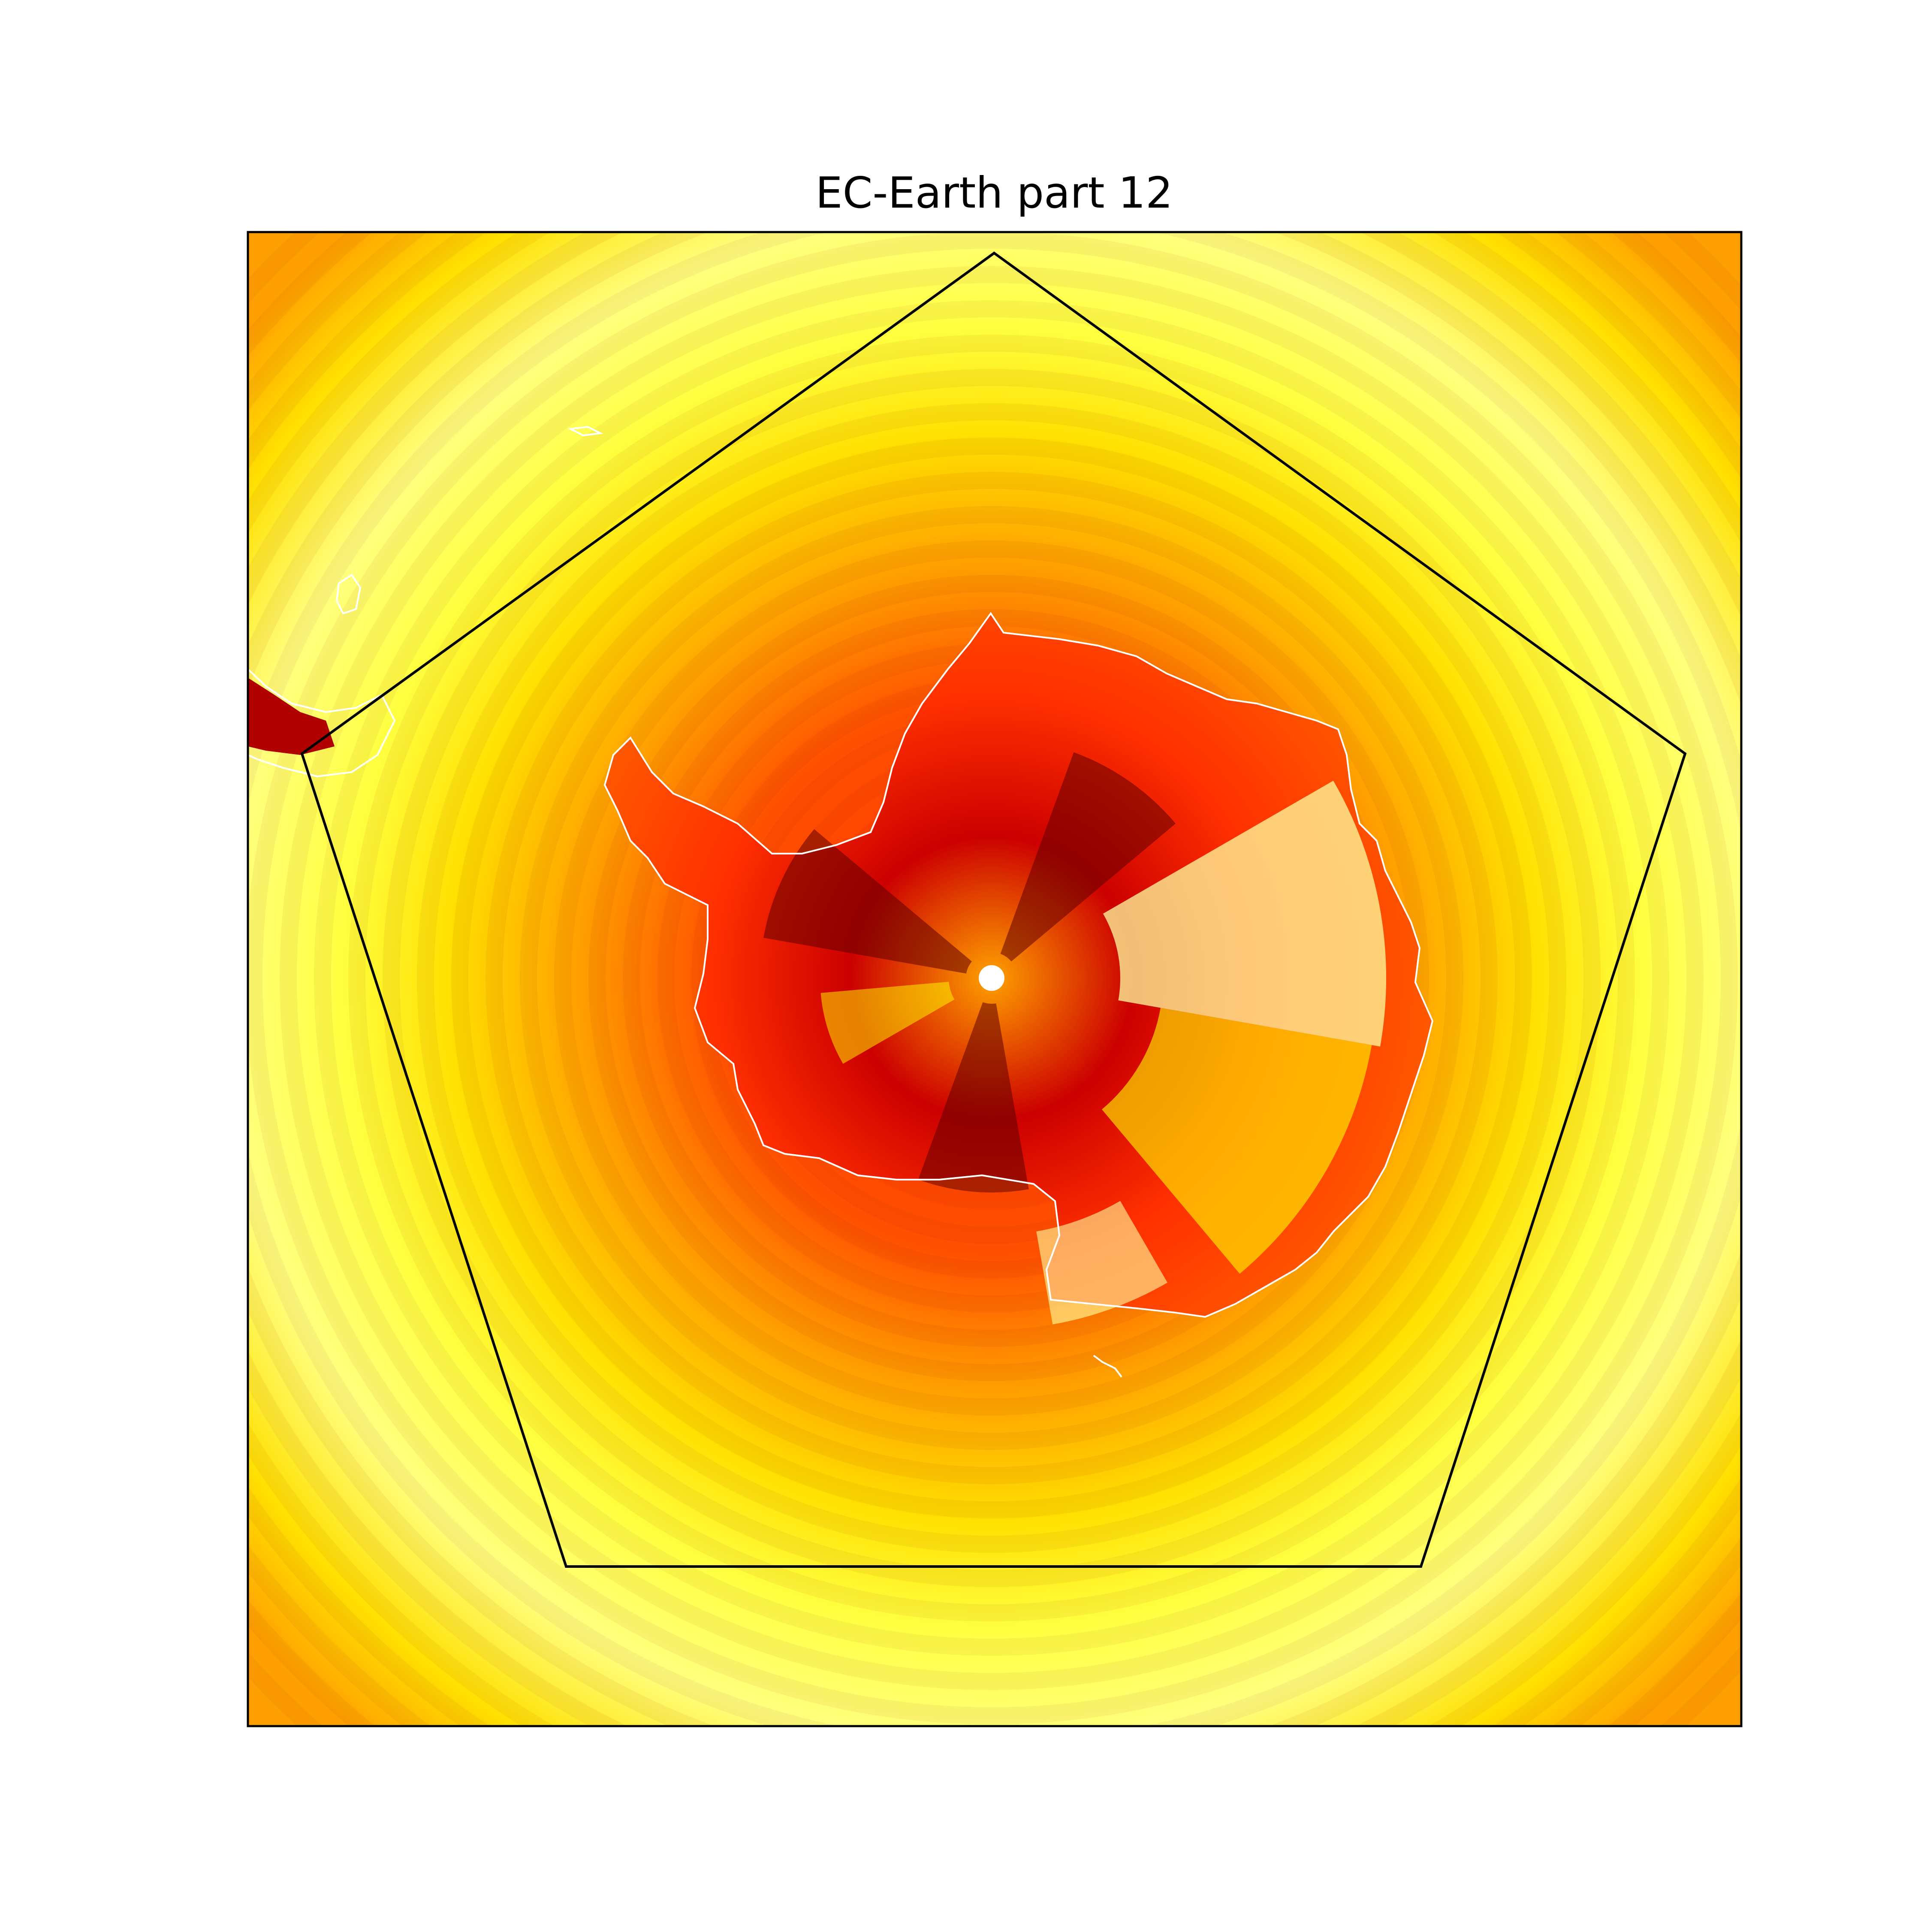 This screenshot has height=1932, width=1930. I want to click on south-america-landmass, so click(291, 716).